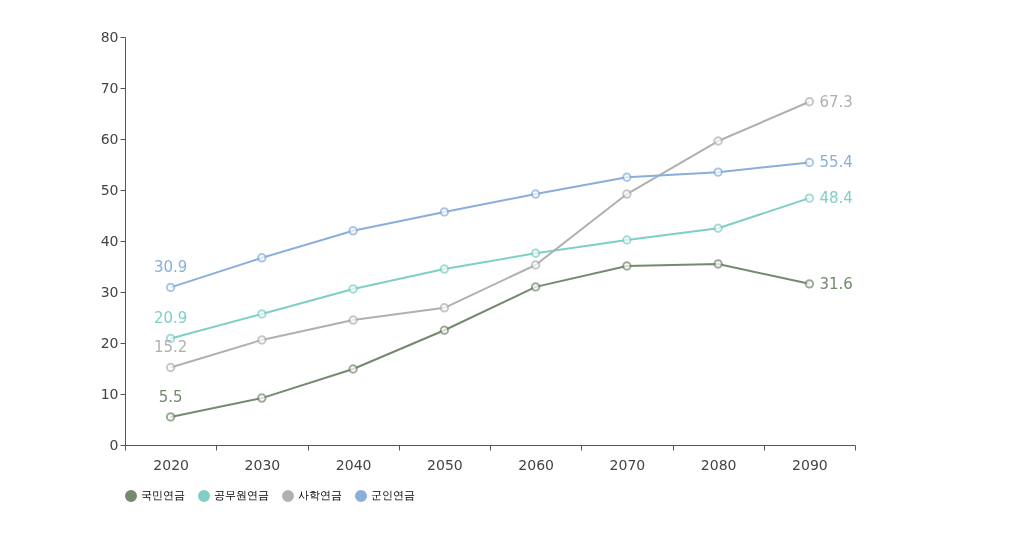 Image resolution: width=1024 pixels, height=533 pixels. I want to click on data-label: 67.3, so click(836, 101).